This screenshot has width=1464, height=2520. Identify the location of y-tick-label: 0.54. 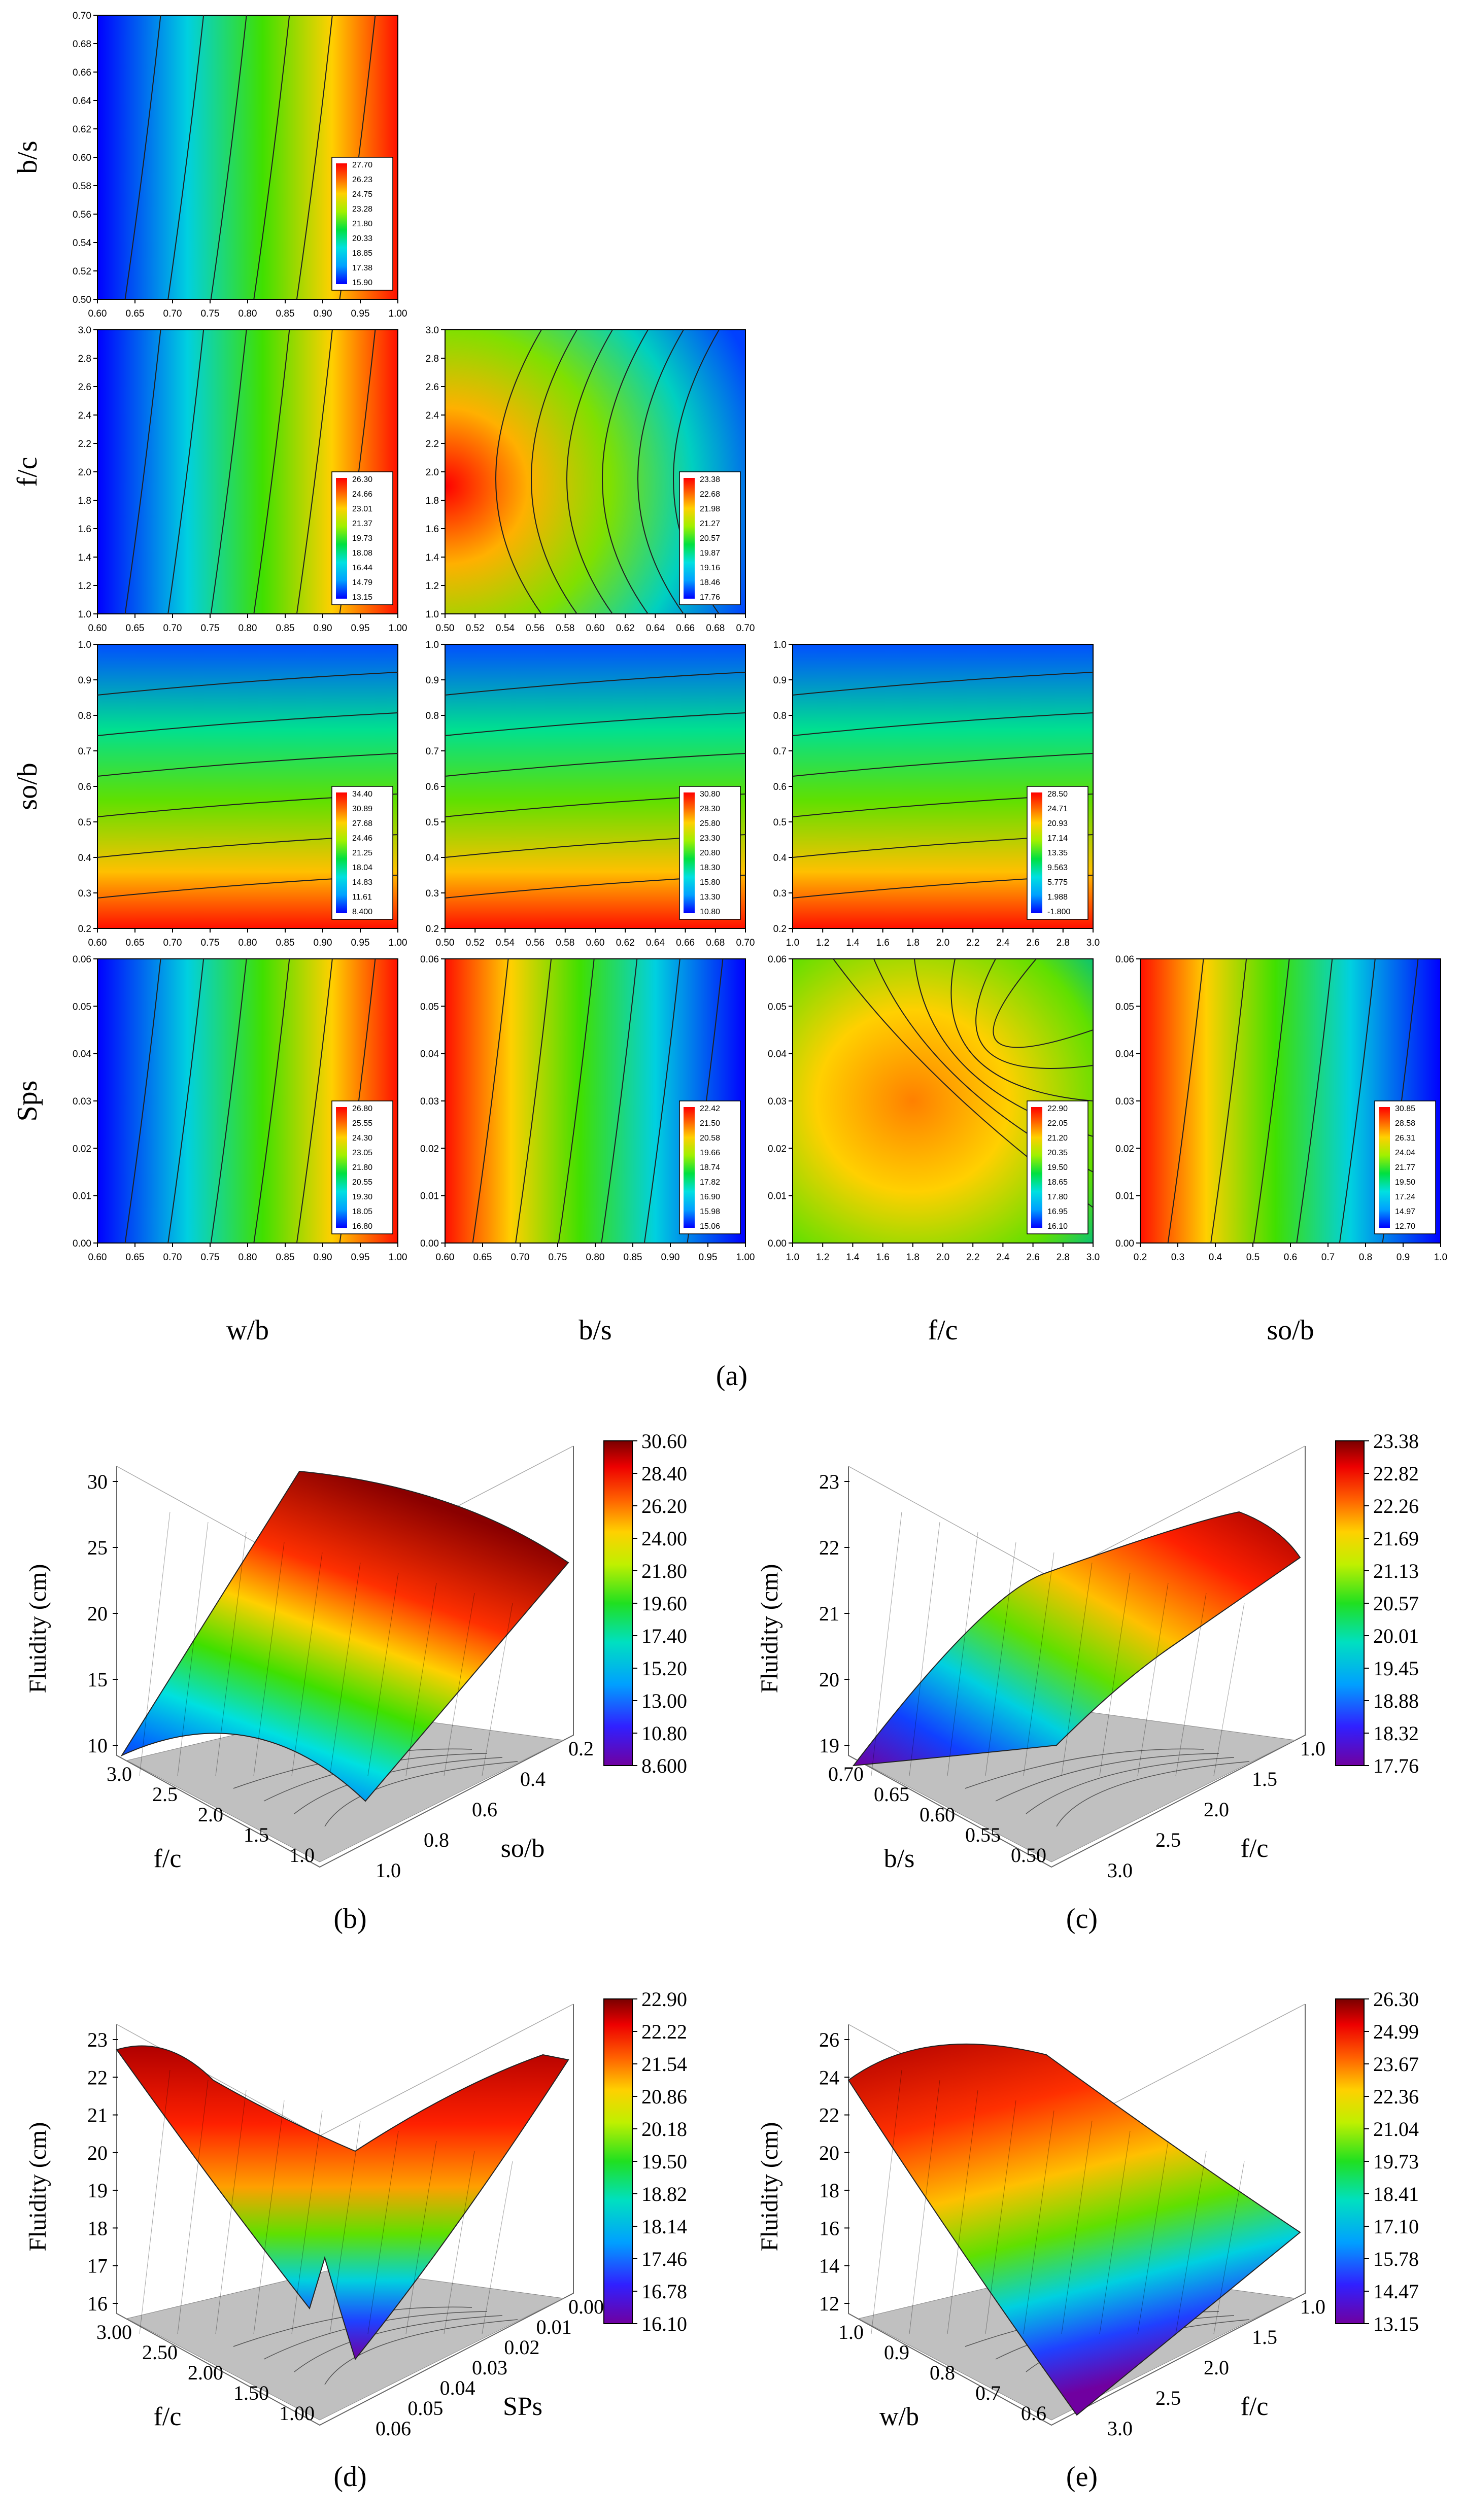
(82, 243).